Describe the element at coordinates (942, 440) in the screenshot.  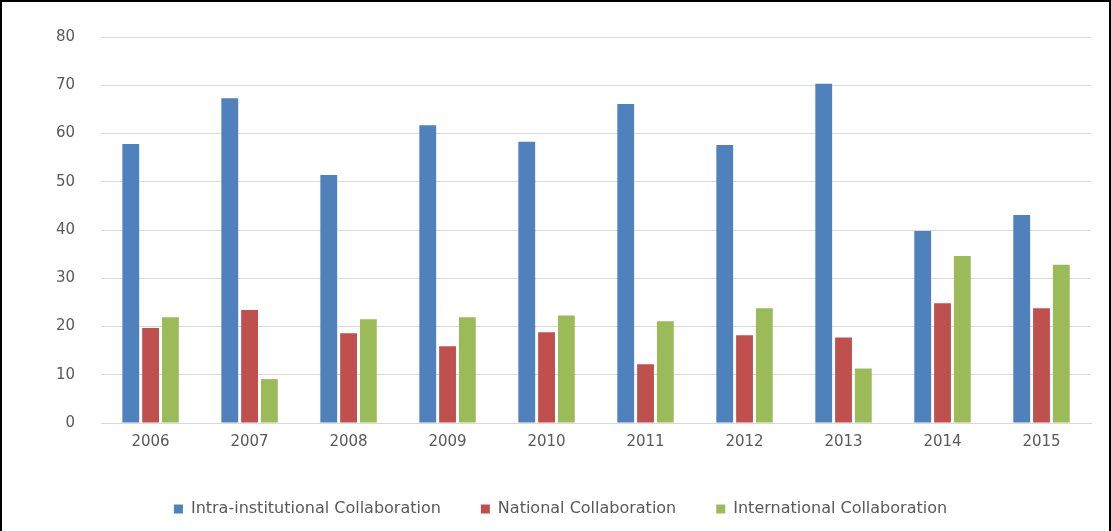
I see `x-tick-label: 2014` at that location.